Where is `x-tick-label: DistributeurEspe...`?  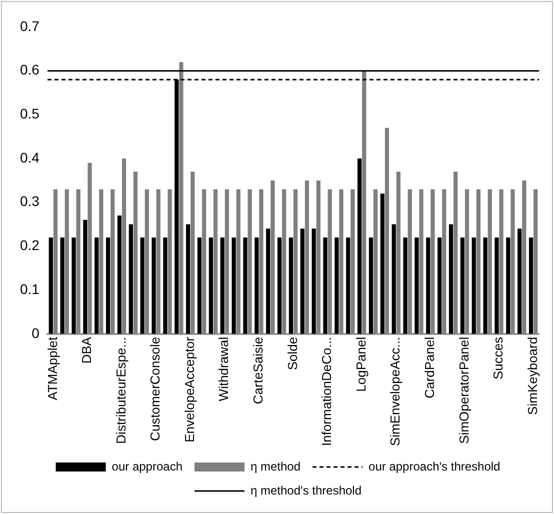
x-tick-label: DistributeurEspe... is located at coordinates (120, 390).